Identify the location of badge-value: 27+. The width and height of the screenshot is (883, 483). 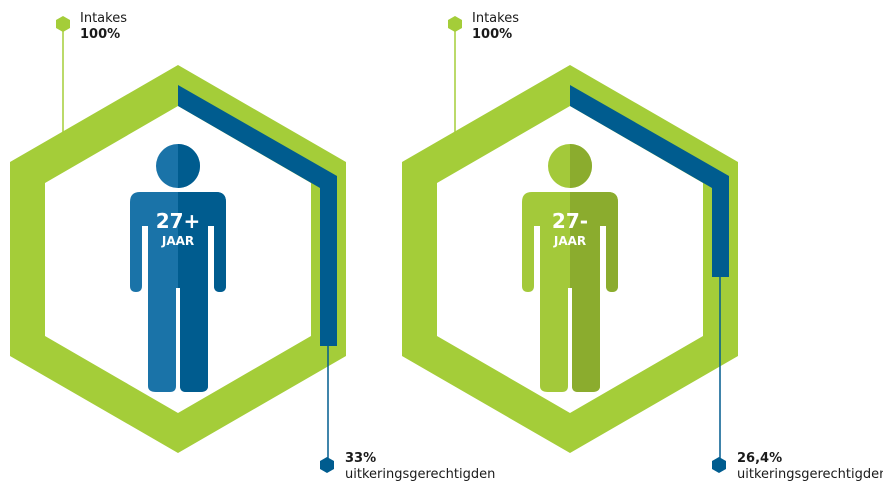
(178, 221).